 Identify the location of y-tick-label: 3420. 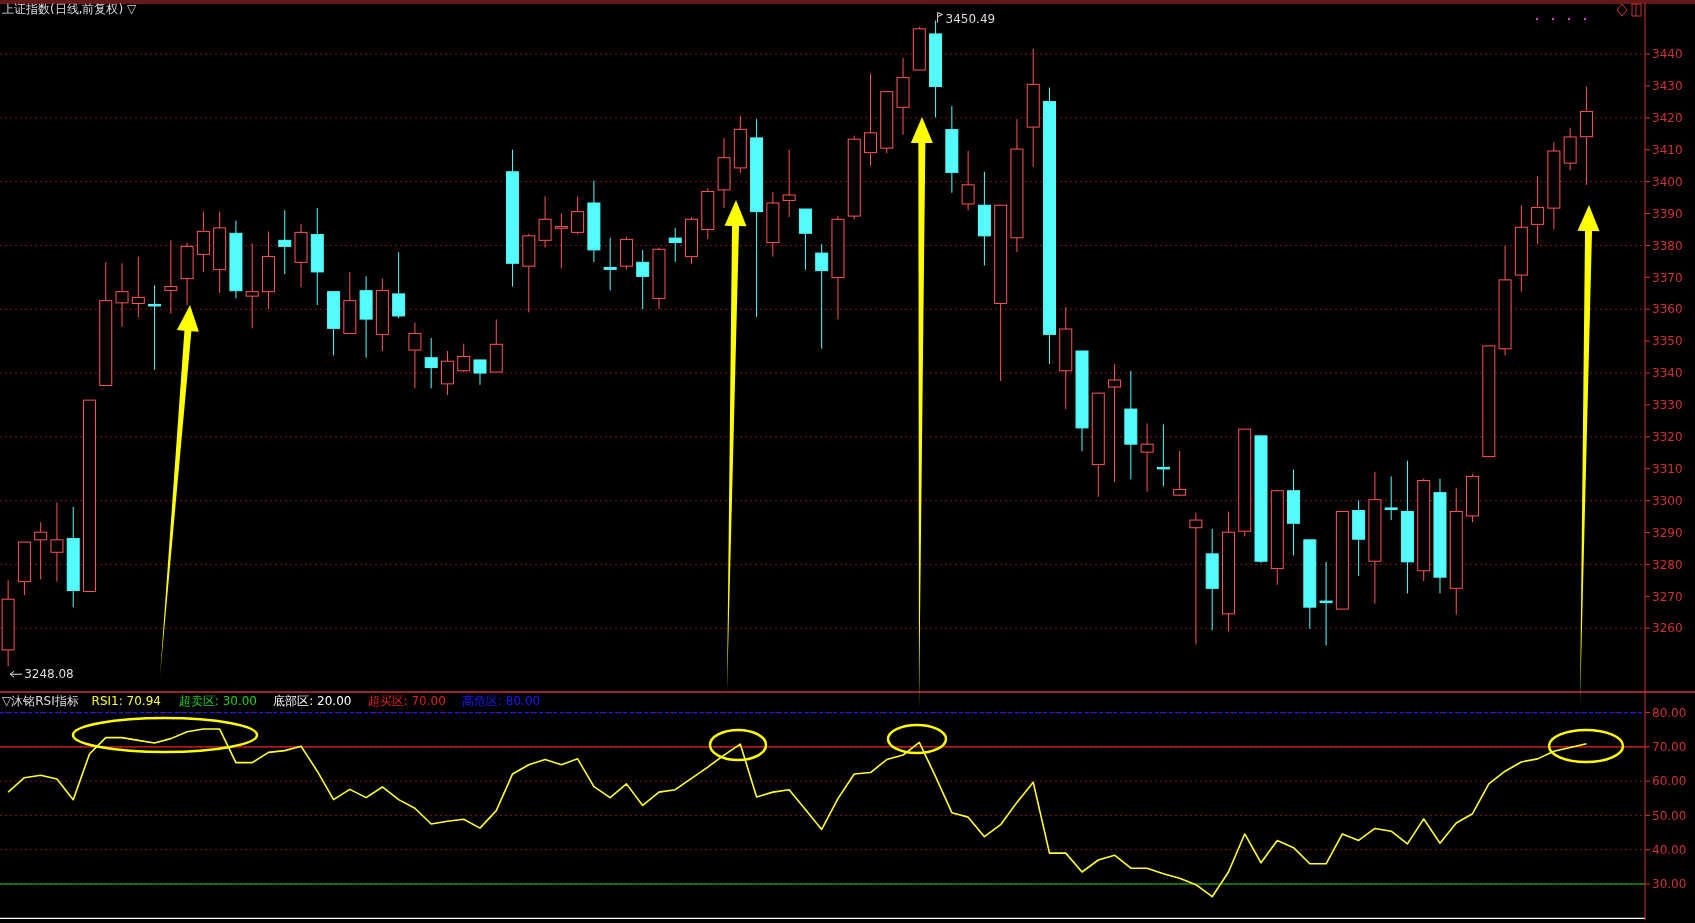
(1667, 118).